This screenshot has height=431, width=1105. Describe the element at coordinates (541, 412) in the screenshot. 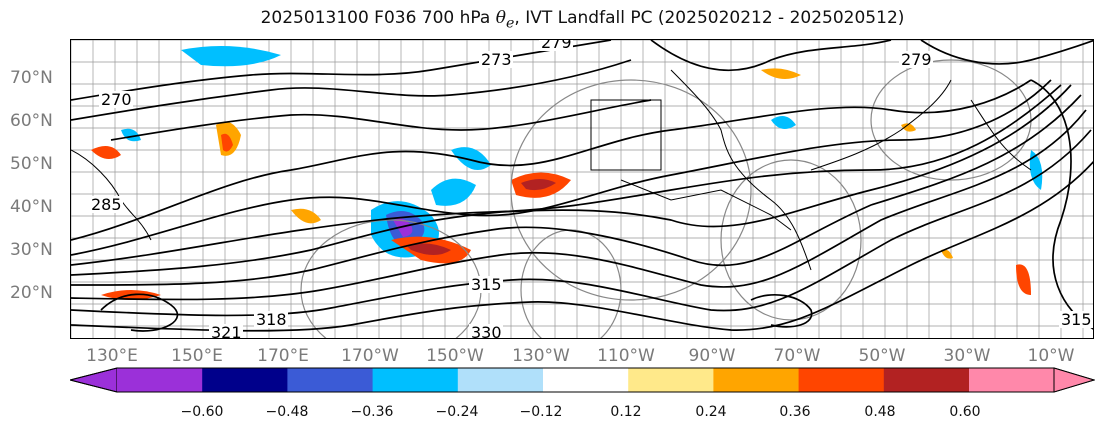

I see `colorbar-tick-label: −0.12` at that location.